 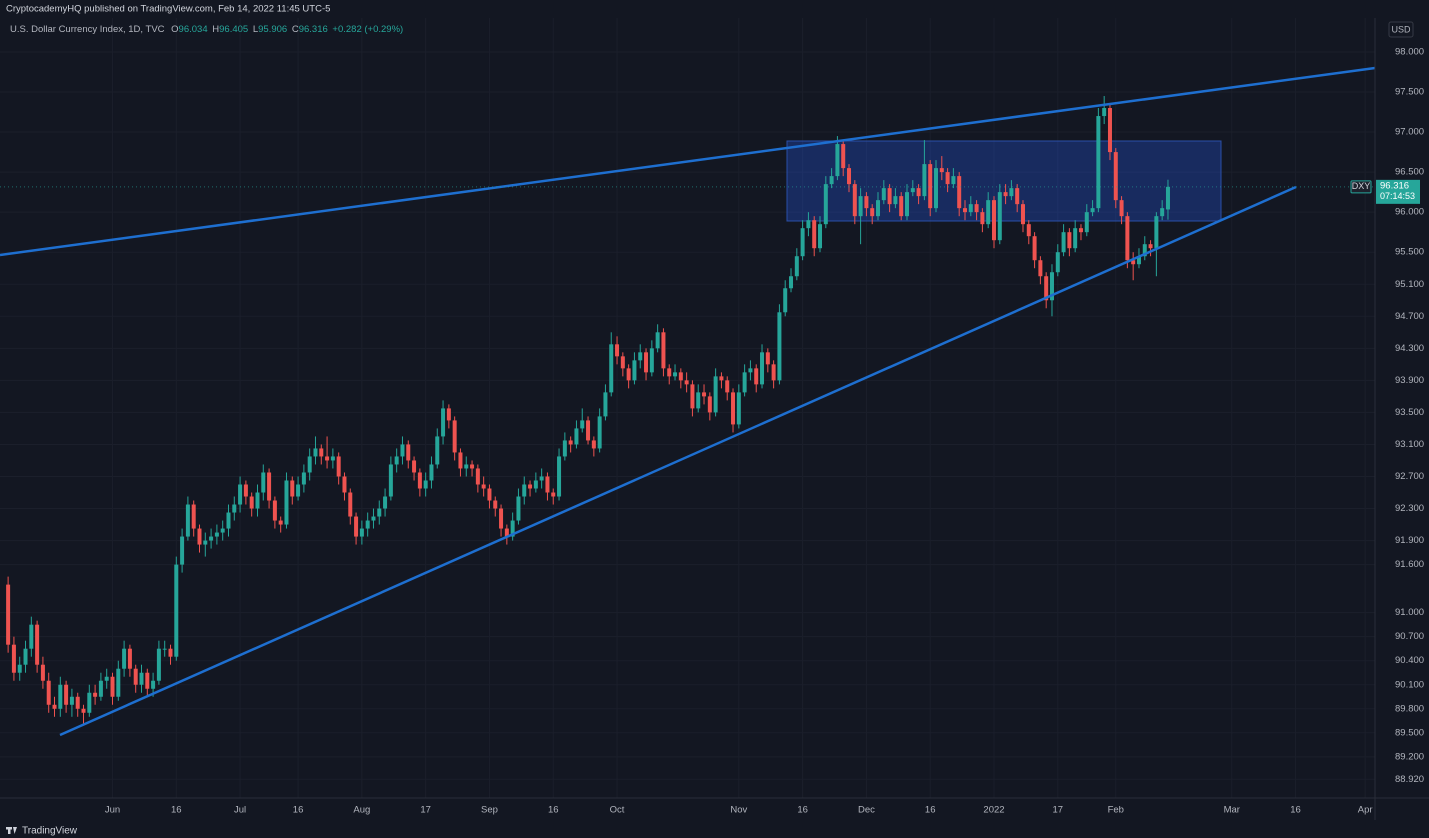 I want to click on x-tick-label: Sep, so click(x=489, y=810).